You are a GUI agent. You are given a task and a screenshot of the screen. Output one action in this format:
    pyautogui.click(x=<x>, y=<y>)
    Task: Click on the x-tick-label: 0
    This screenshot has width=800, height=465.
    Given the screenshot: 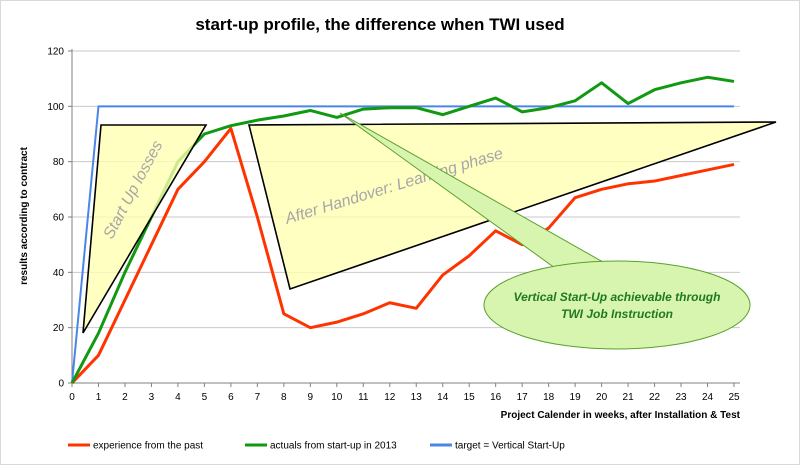 What is the action you would take?
    pyautogui.click(x=72, y=397)
    